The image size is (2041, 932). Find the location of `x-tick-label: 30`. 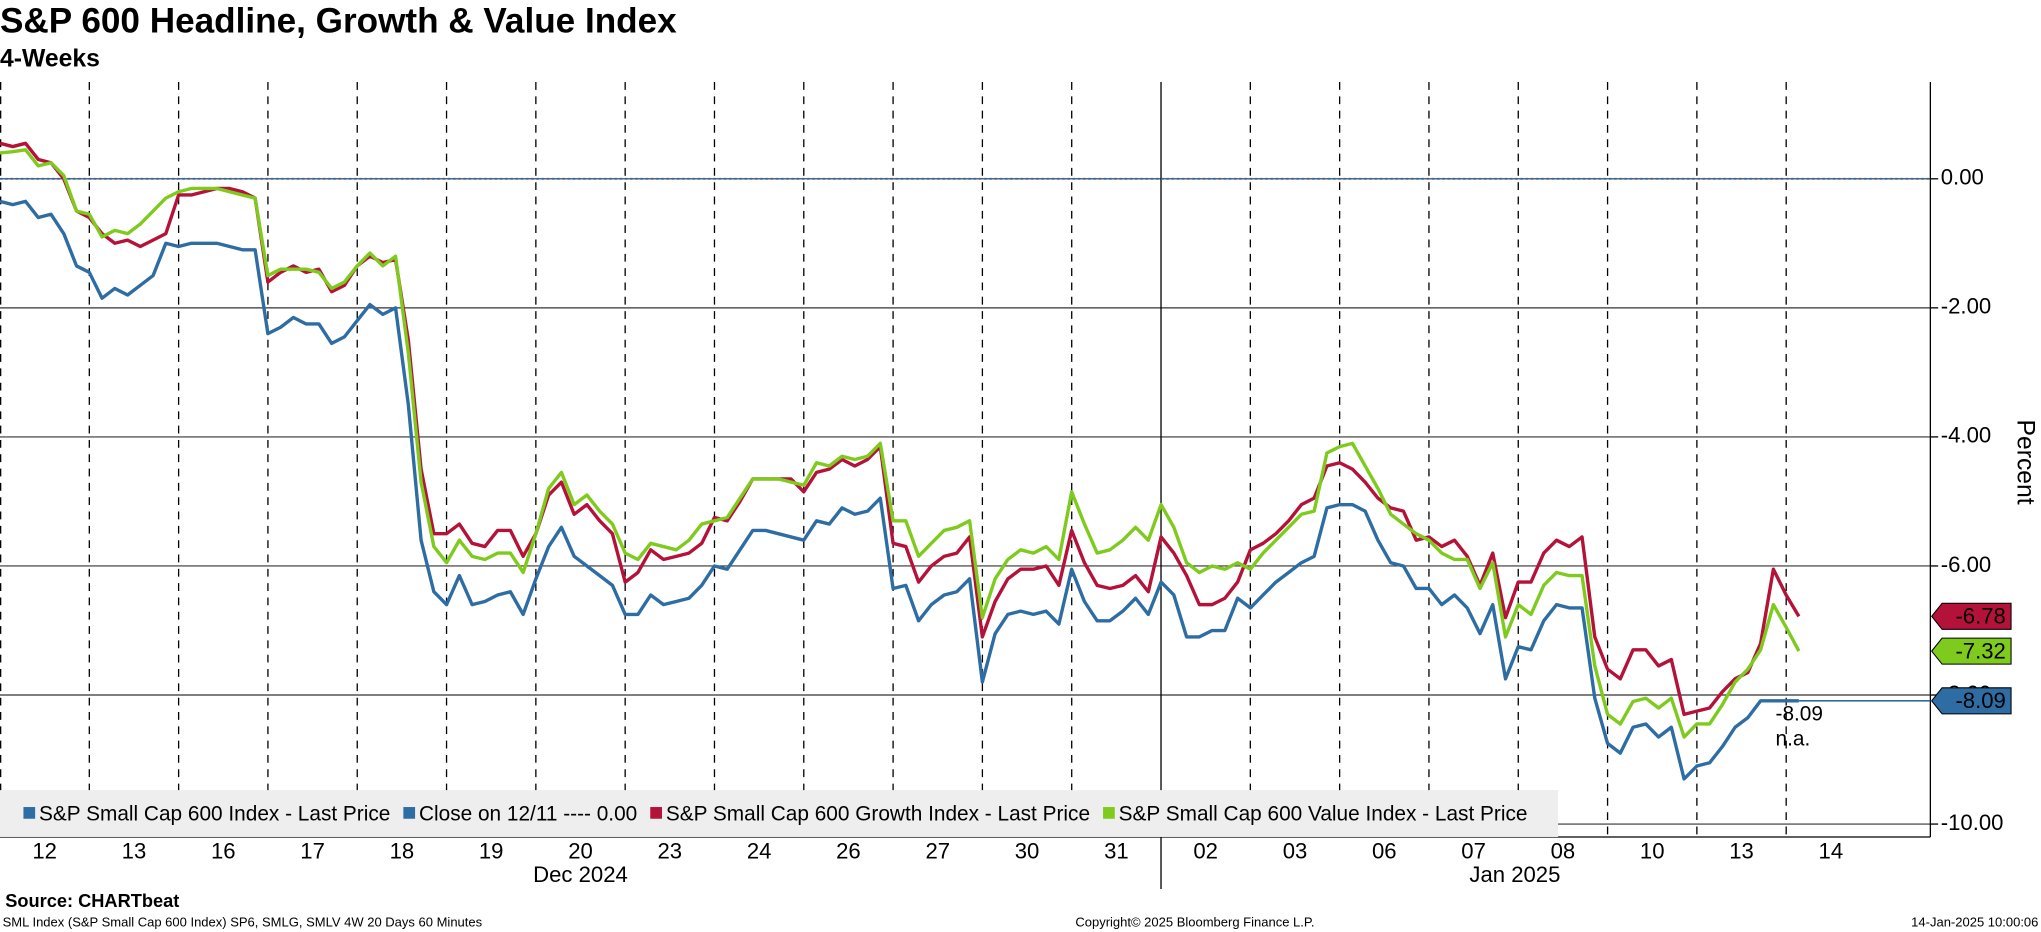

x-tick-label: 30 is located at coordinates (1027, 850).